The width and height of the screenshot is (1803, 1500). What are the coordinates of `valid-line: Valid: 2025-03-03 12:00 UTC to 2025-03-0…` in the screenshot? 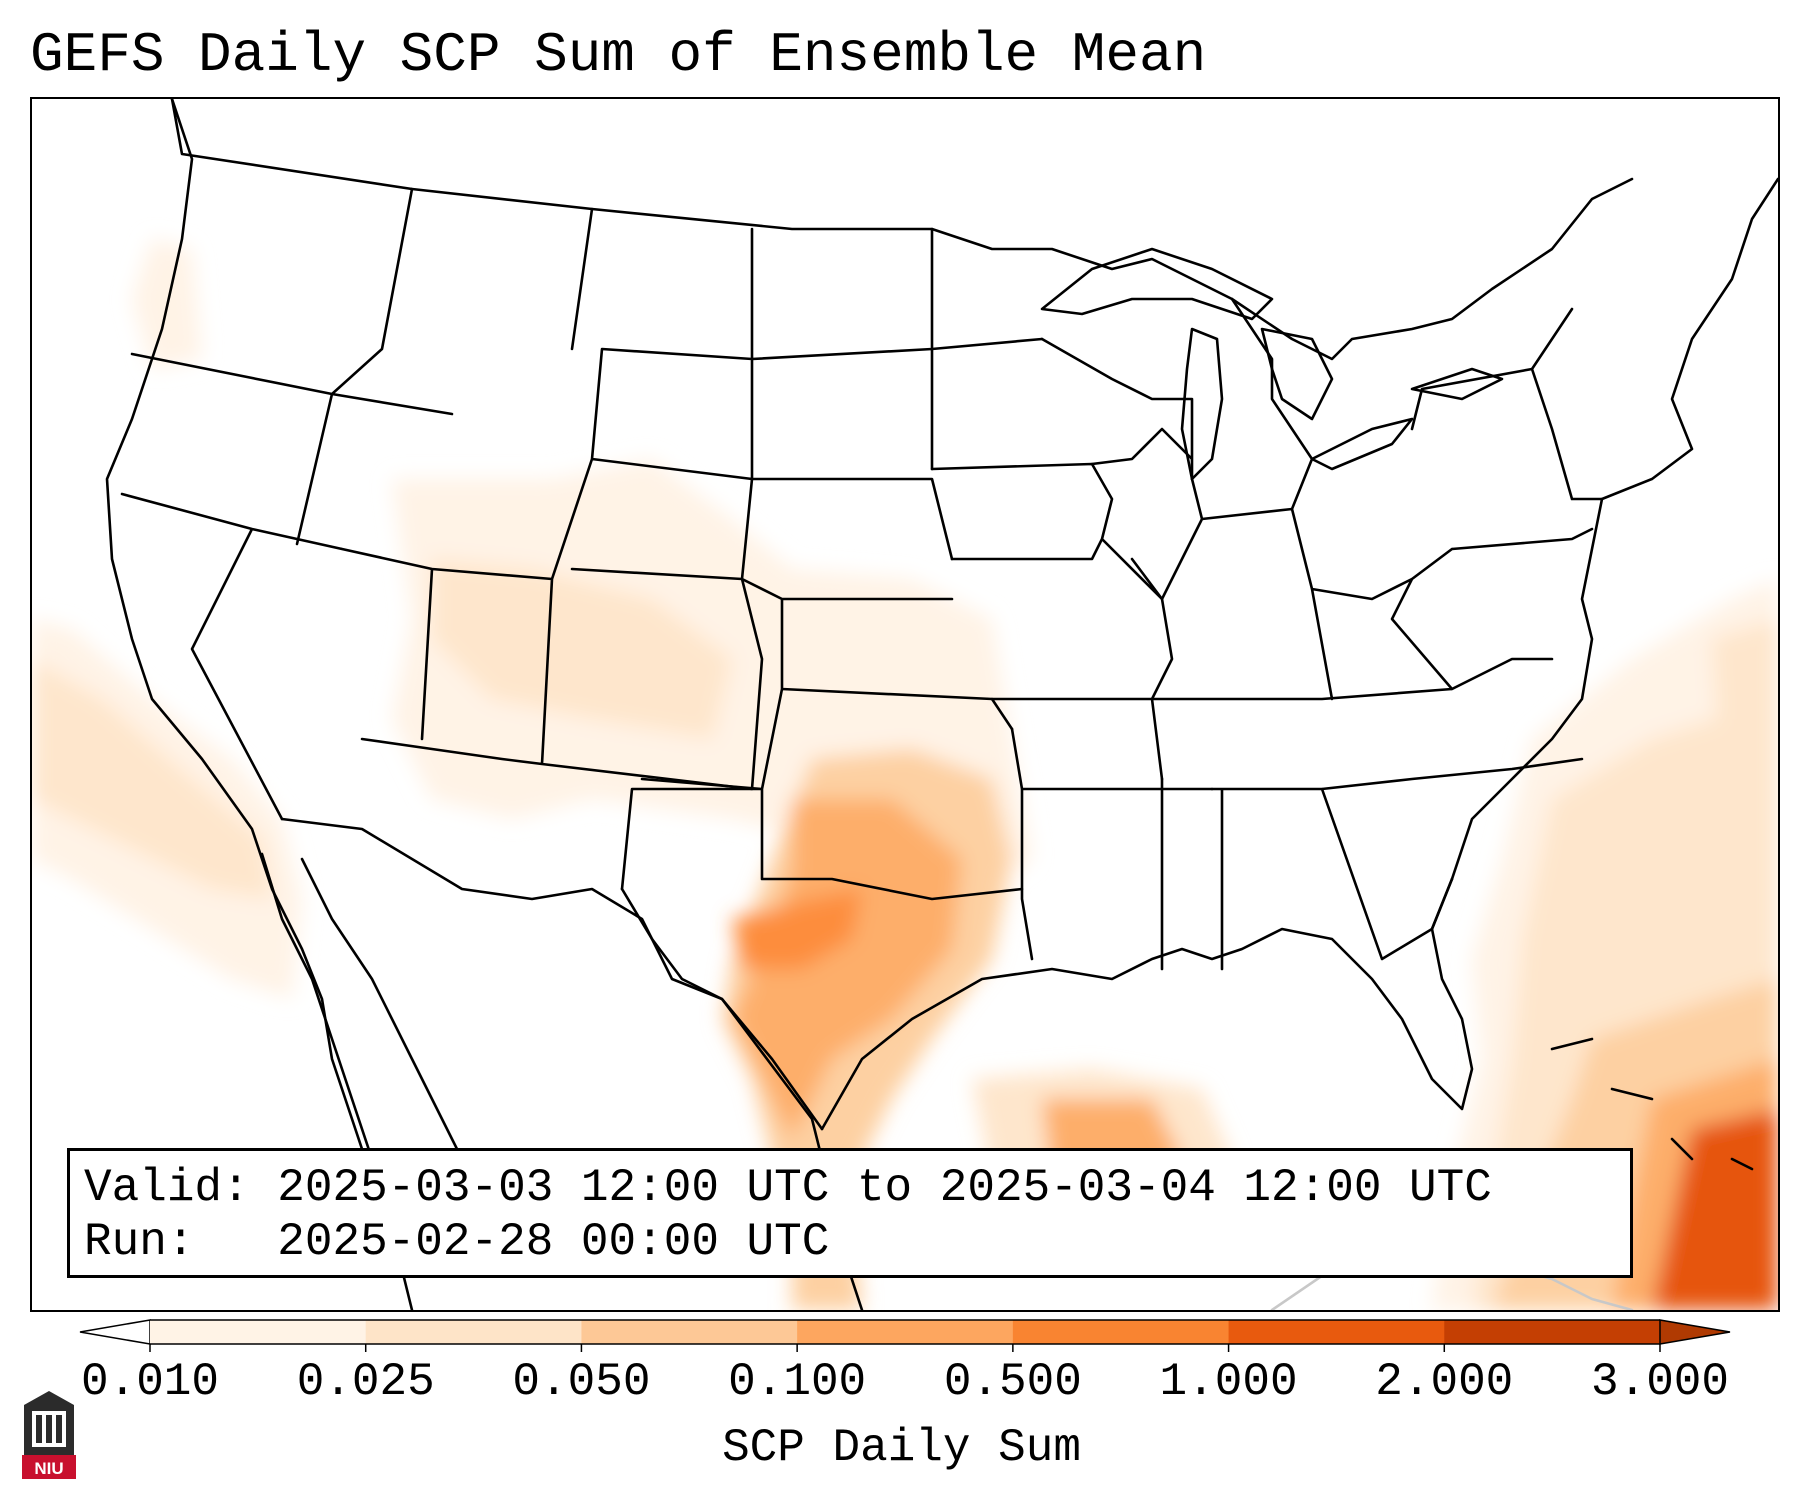 It's located at (857, 1188).